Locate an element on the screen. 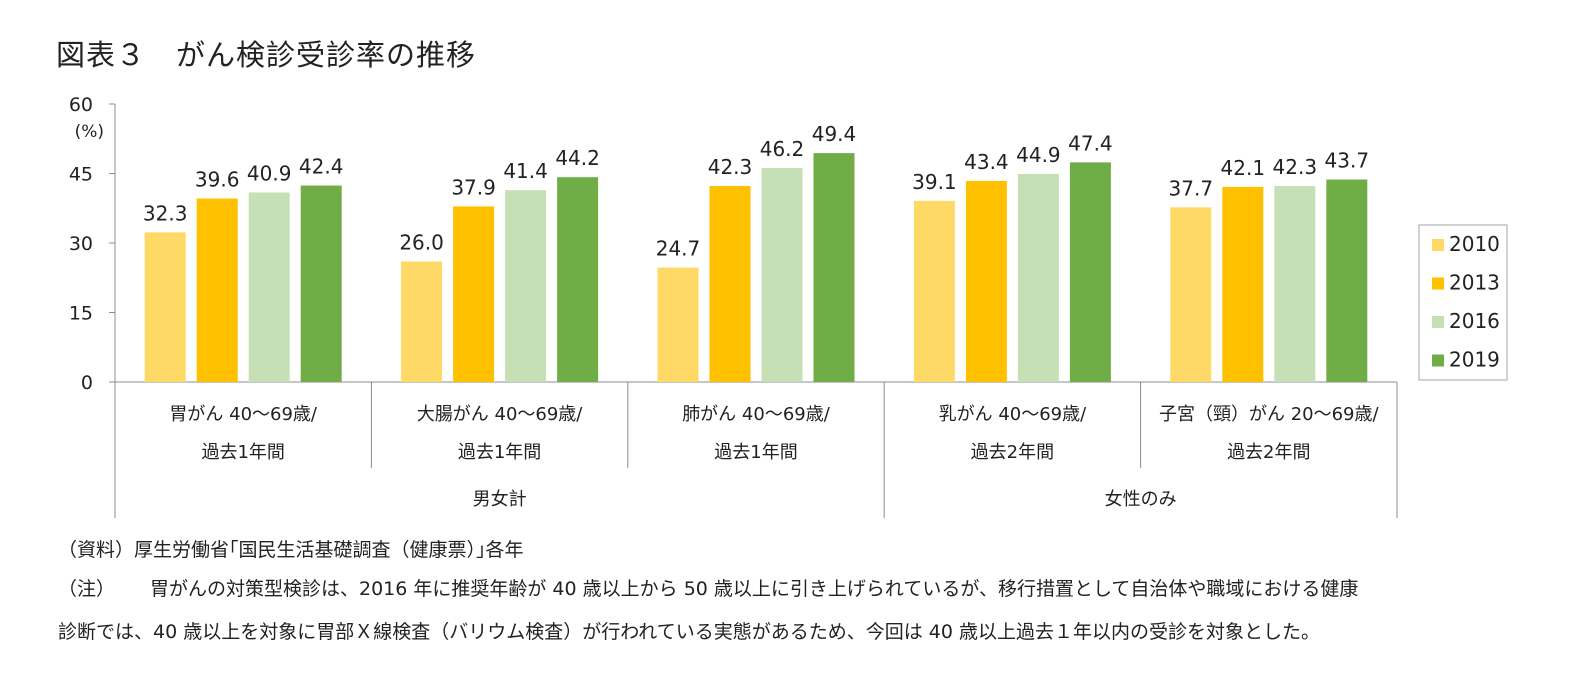  legend-label: 2013 is located at coordinates (1474, 283).